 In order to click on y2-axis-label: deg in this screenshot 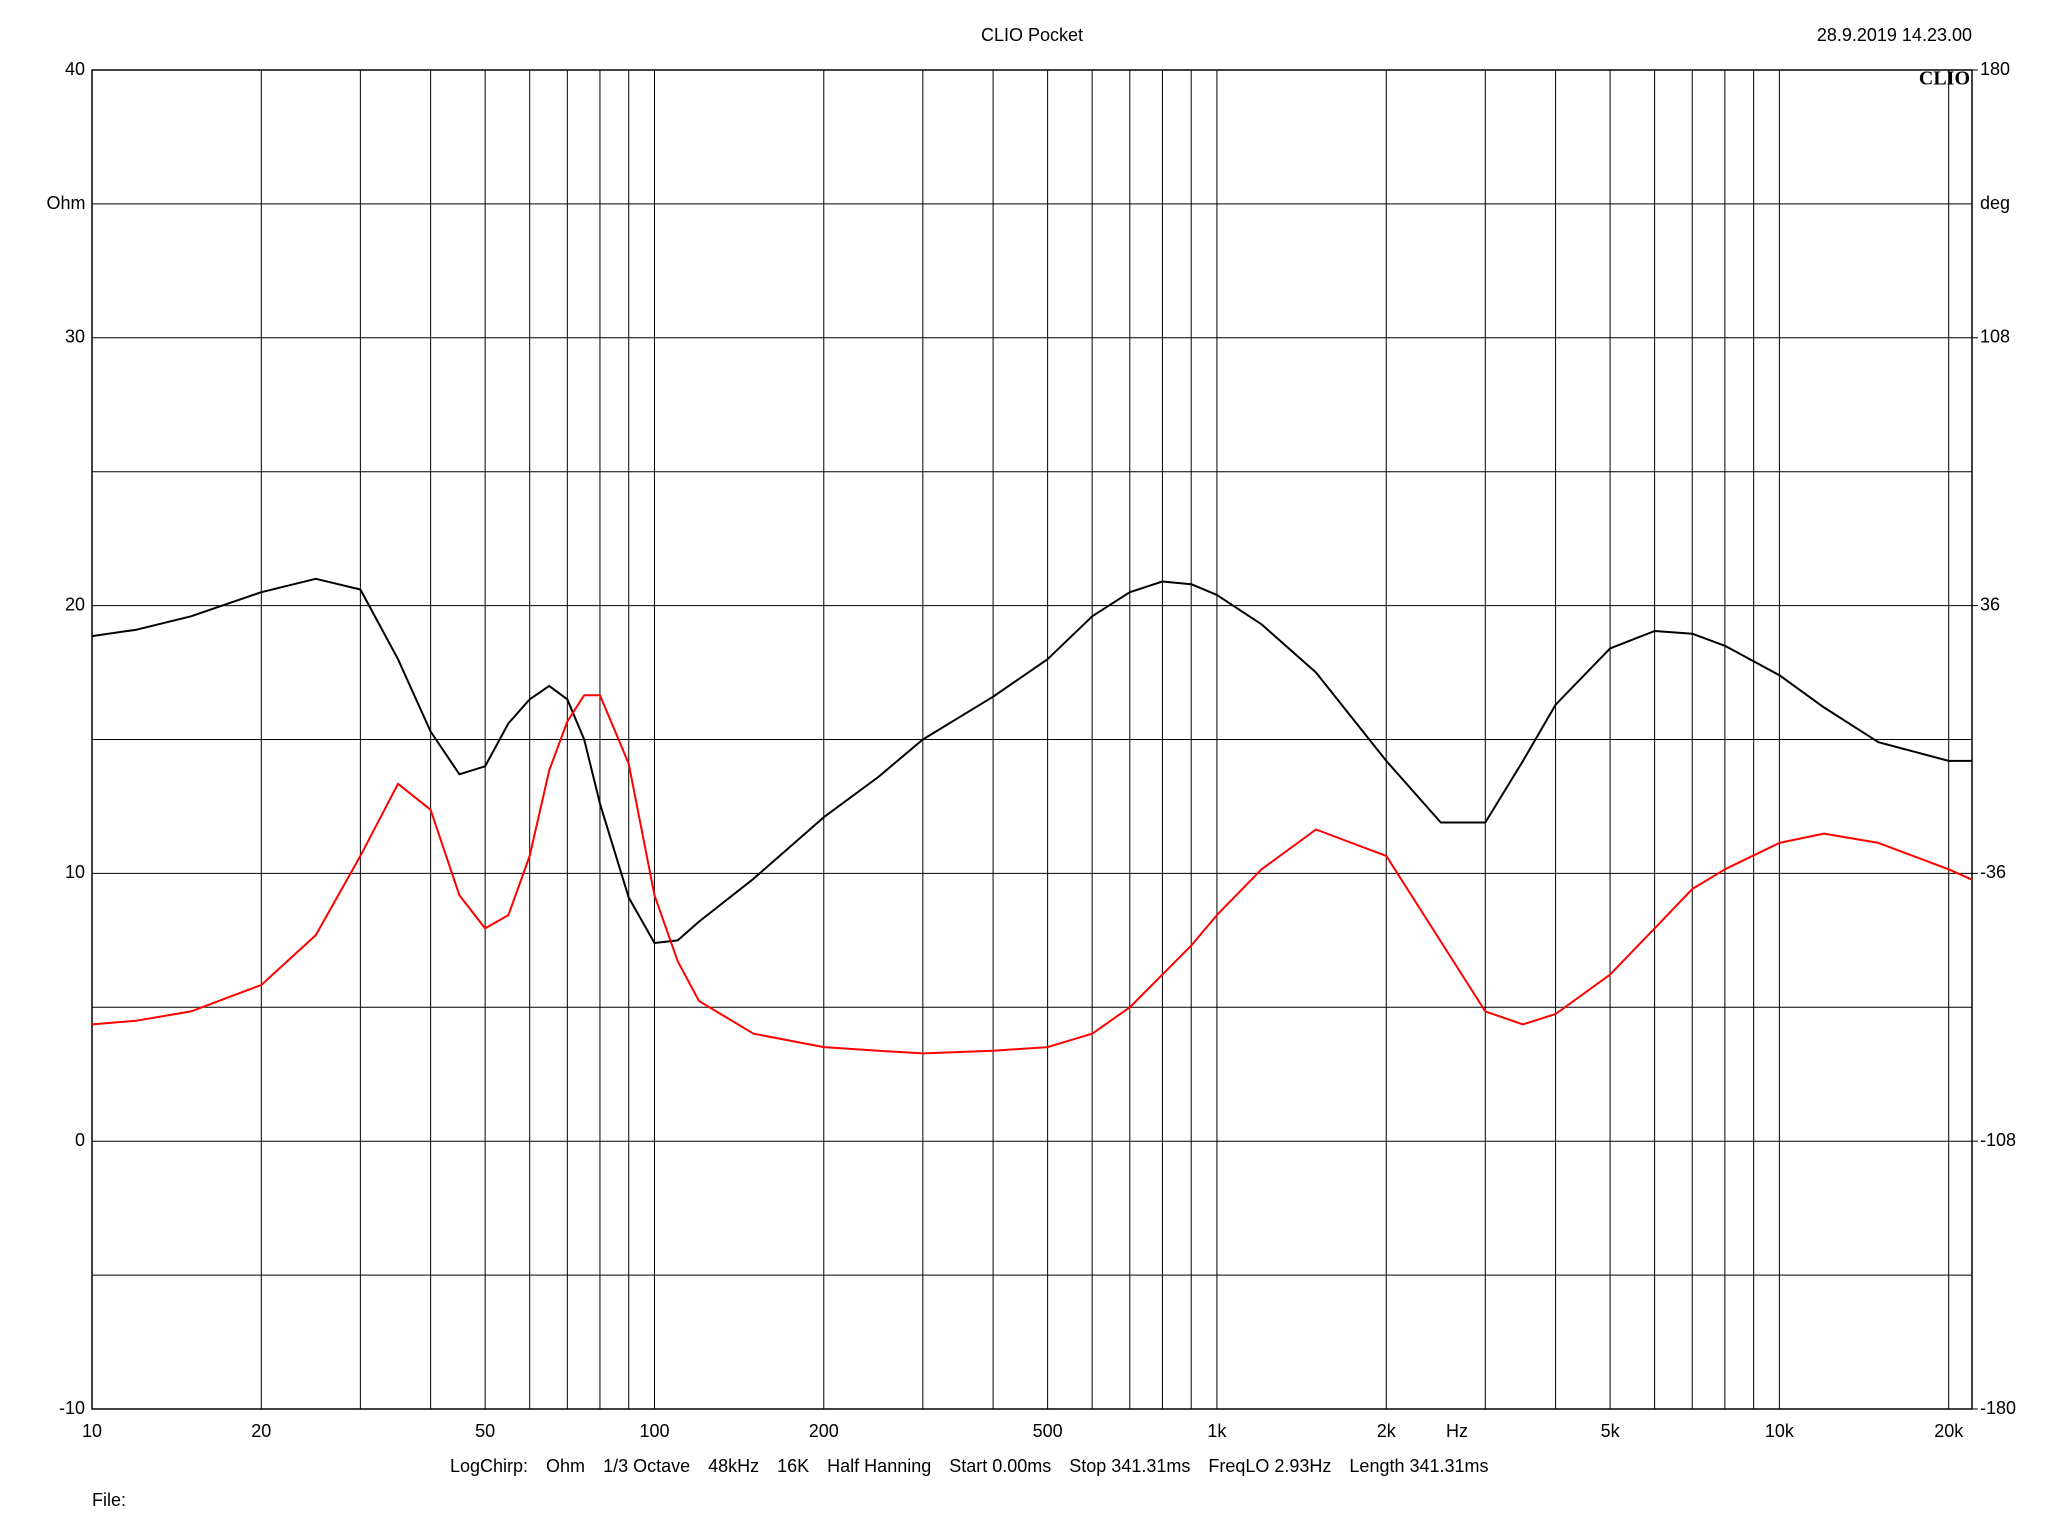, I will do `click(1995, 203)`.